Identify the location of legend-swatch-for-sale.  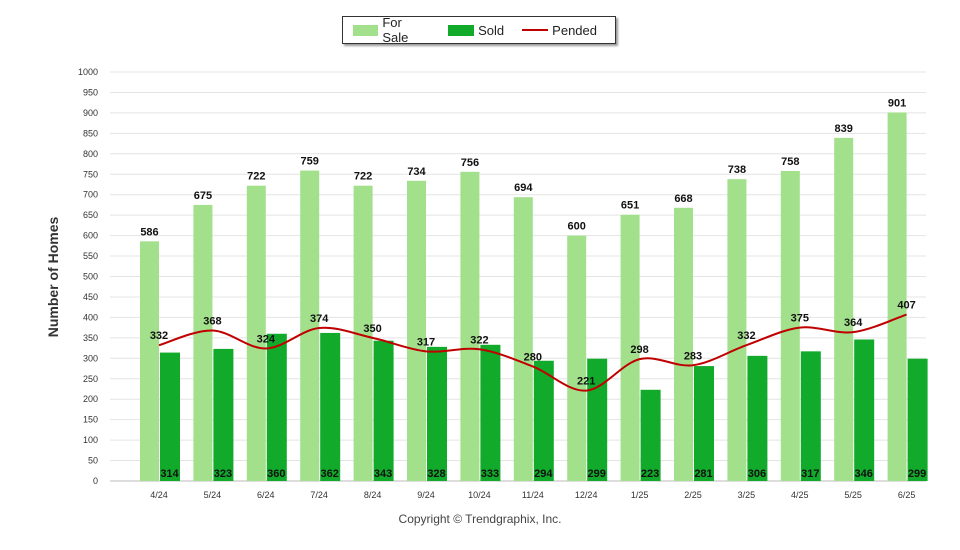
(366, 30).